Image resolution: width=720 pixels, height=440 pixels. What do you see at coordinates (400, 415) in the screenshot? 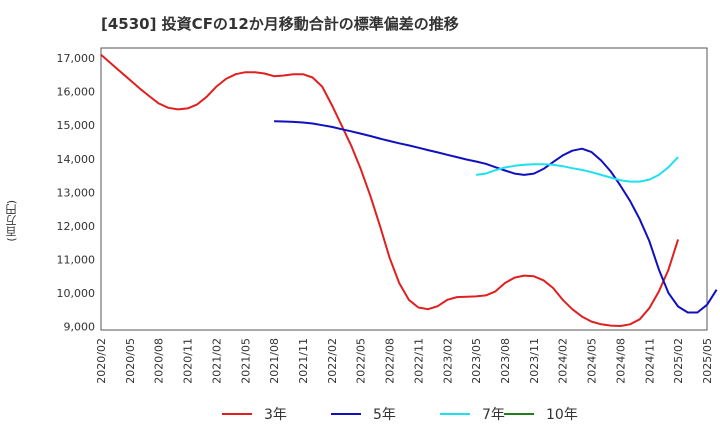
I see `legend: 3年 5年 7年 10年` at bounding box center [400, 415].